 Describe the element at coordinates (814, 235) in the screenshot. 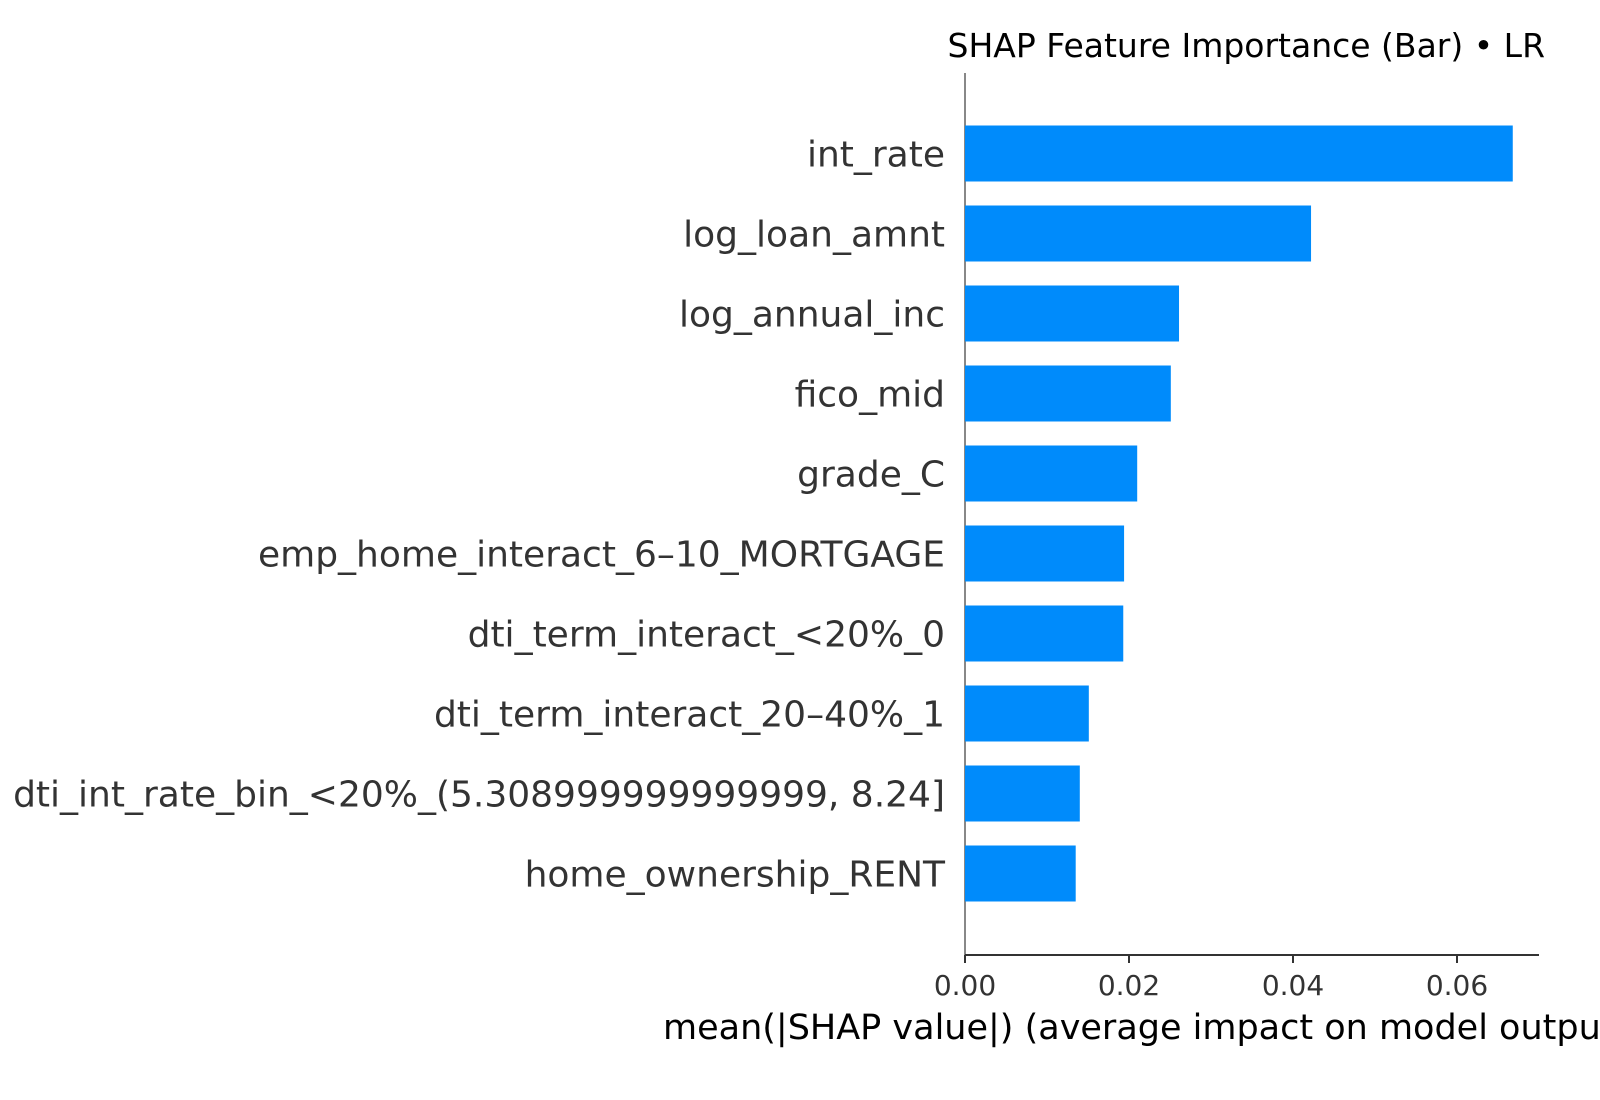

I see `category-label-1: log_loan_amnt` at that location.